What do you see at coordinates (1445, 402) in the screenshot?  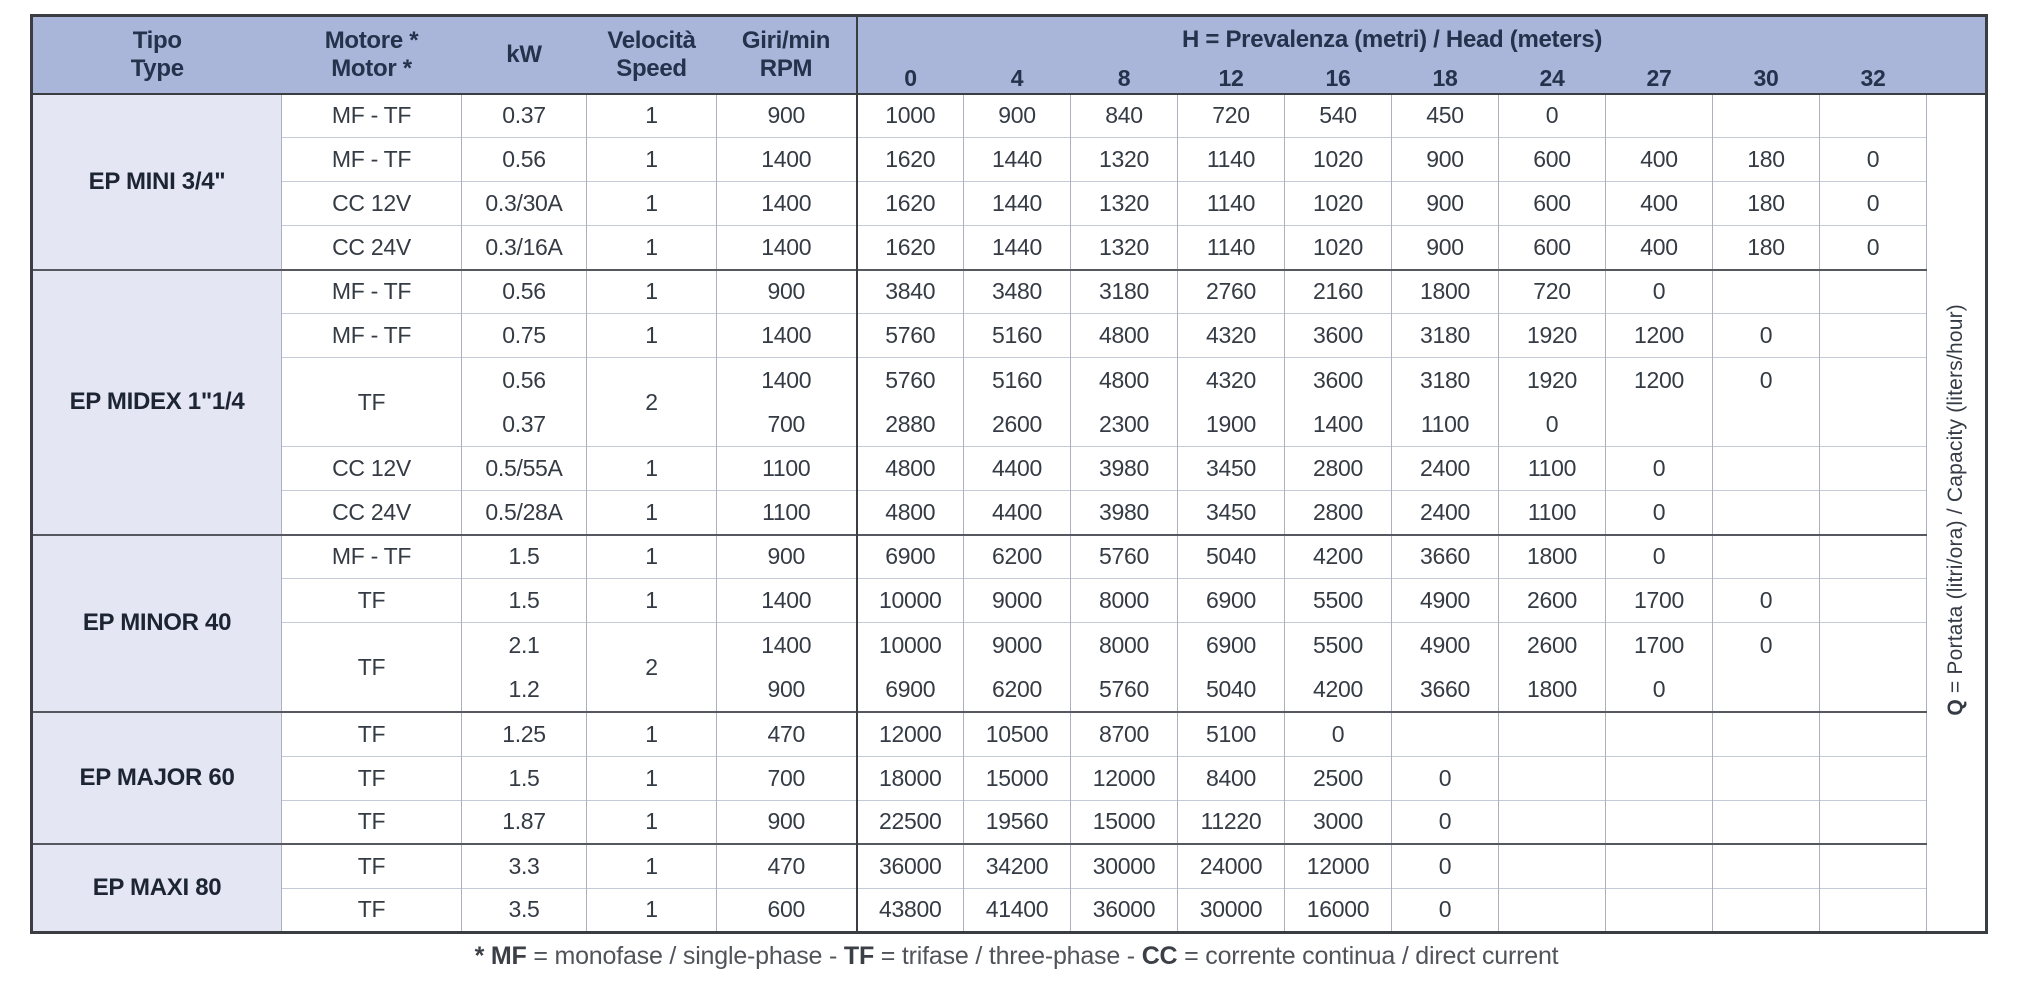 I see `capacity-value-cell: 3180 1100` at bounding box center [1445, 402].